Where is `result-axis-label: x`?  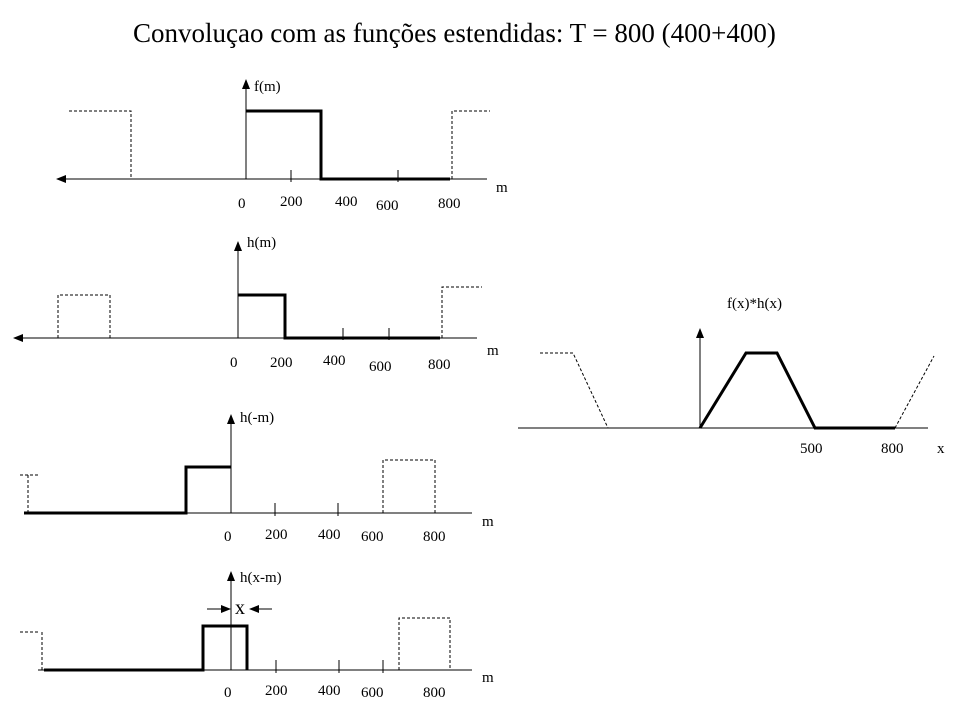 result-axis-label: x is located at coordinates (941, 449).